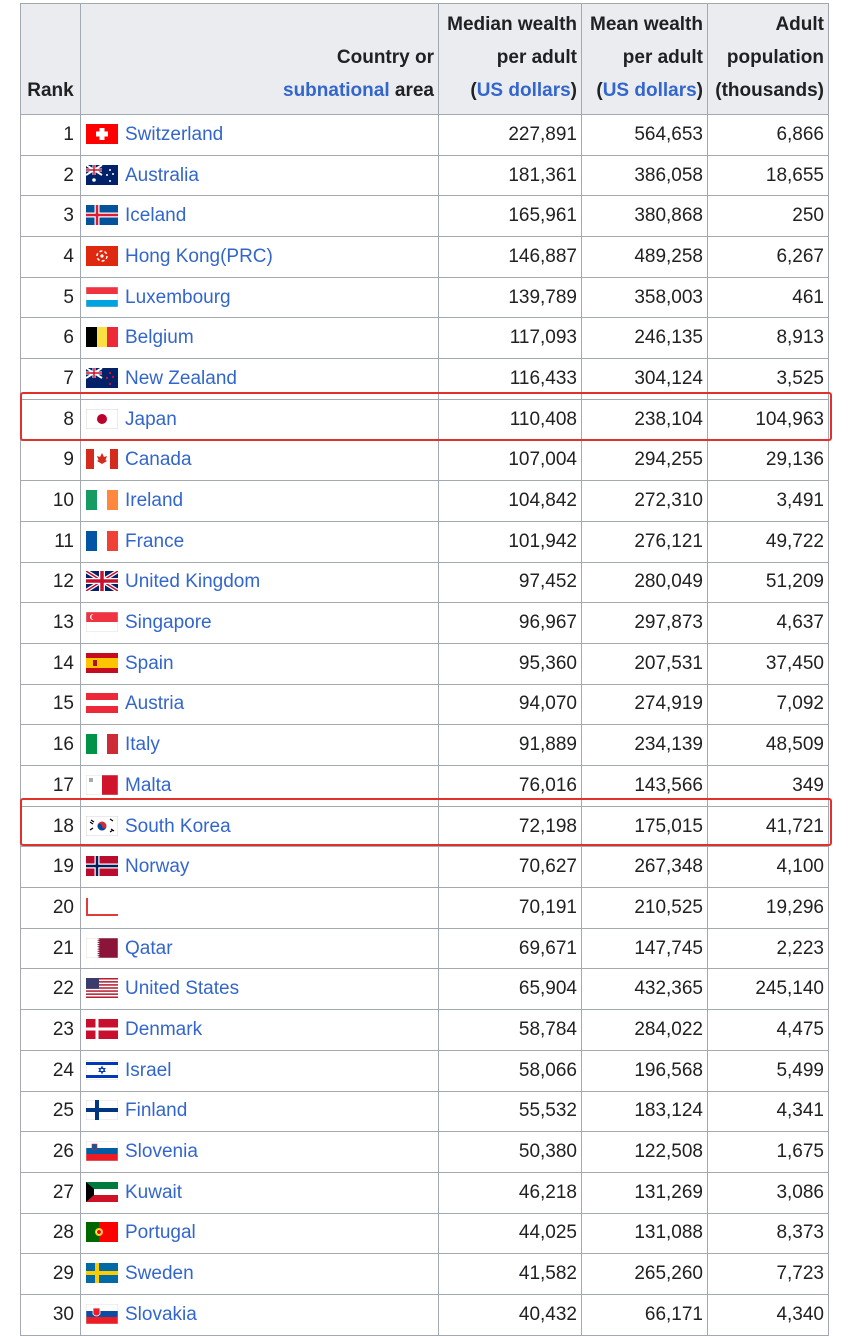 This screenshot has width=852, height=1336. What do you see at coordinates (424, 826) in the screenshot?
I see `table-row: 18 South Korea 72,198 175,015 41,721` at bounding box center [424, 826].